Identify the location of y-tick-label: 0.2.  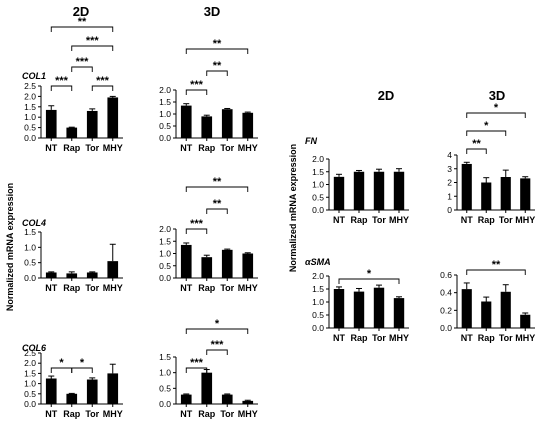
(446, 310).